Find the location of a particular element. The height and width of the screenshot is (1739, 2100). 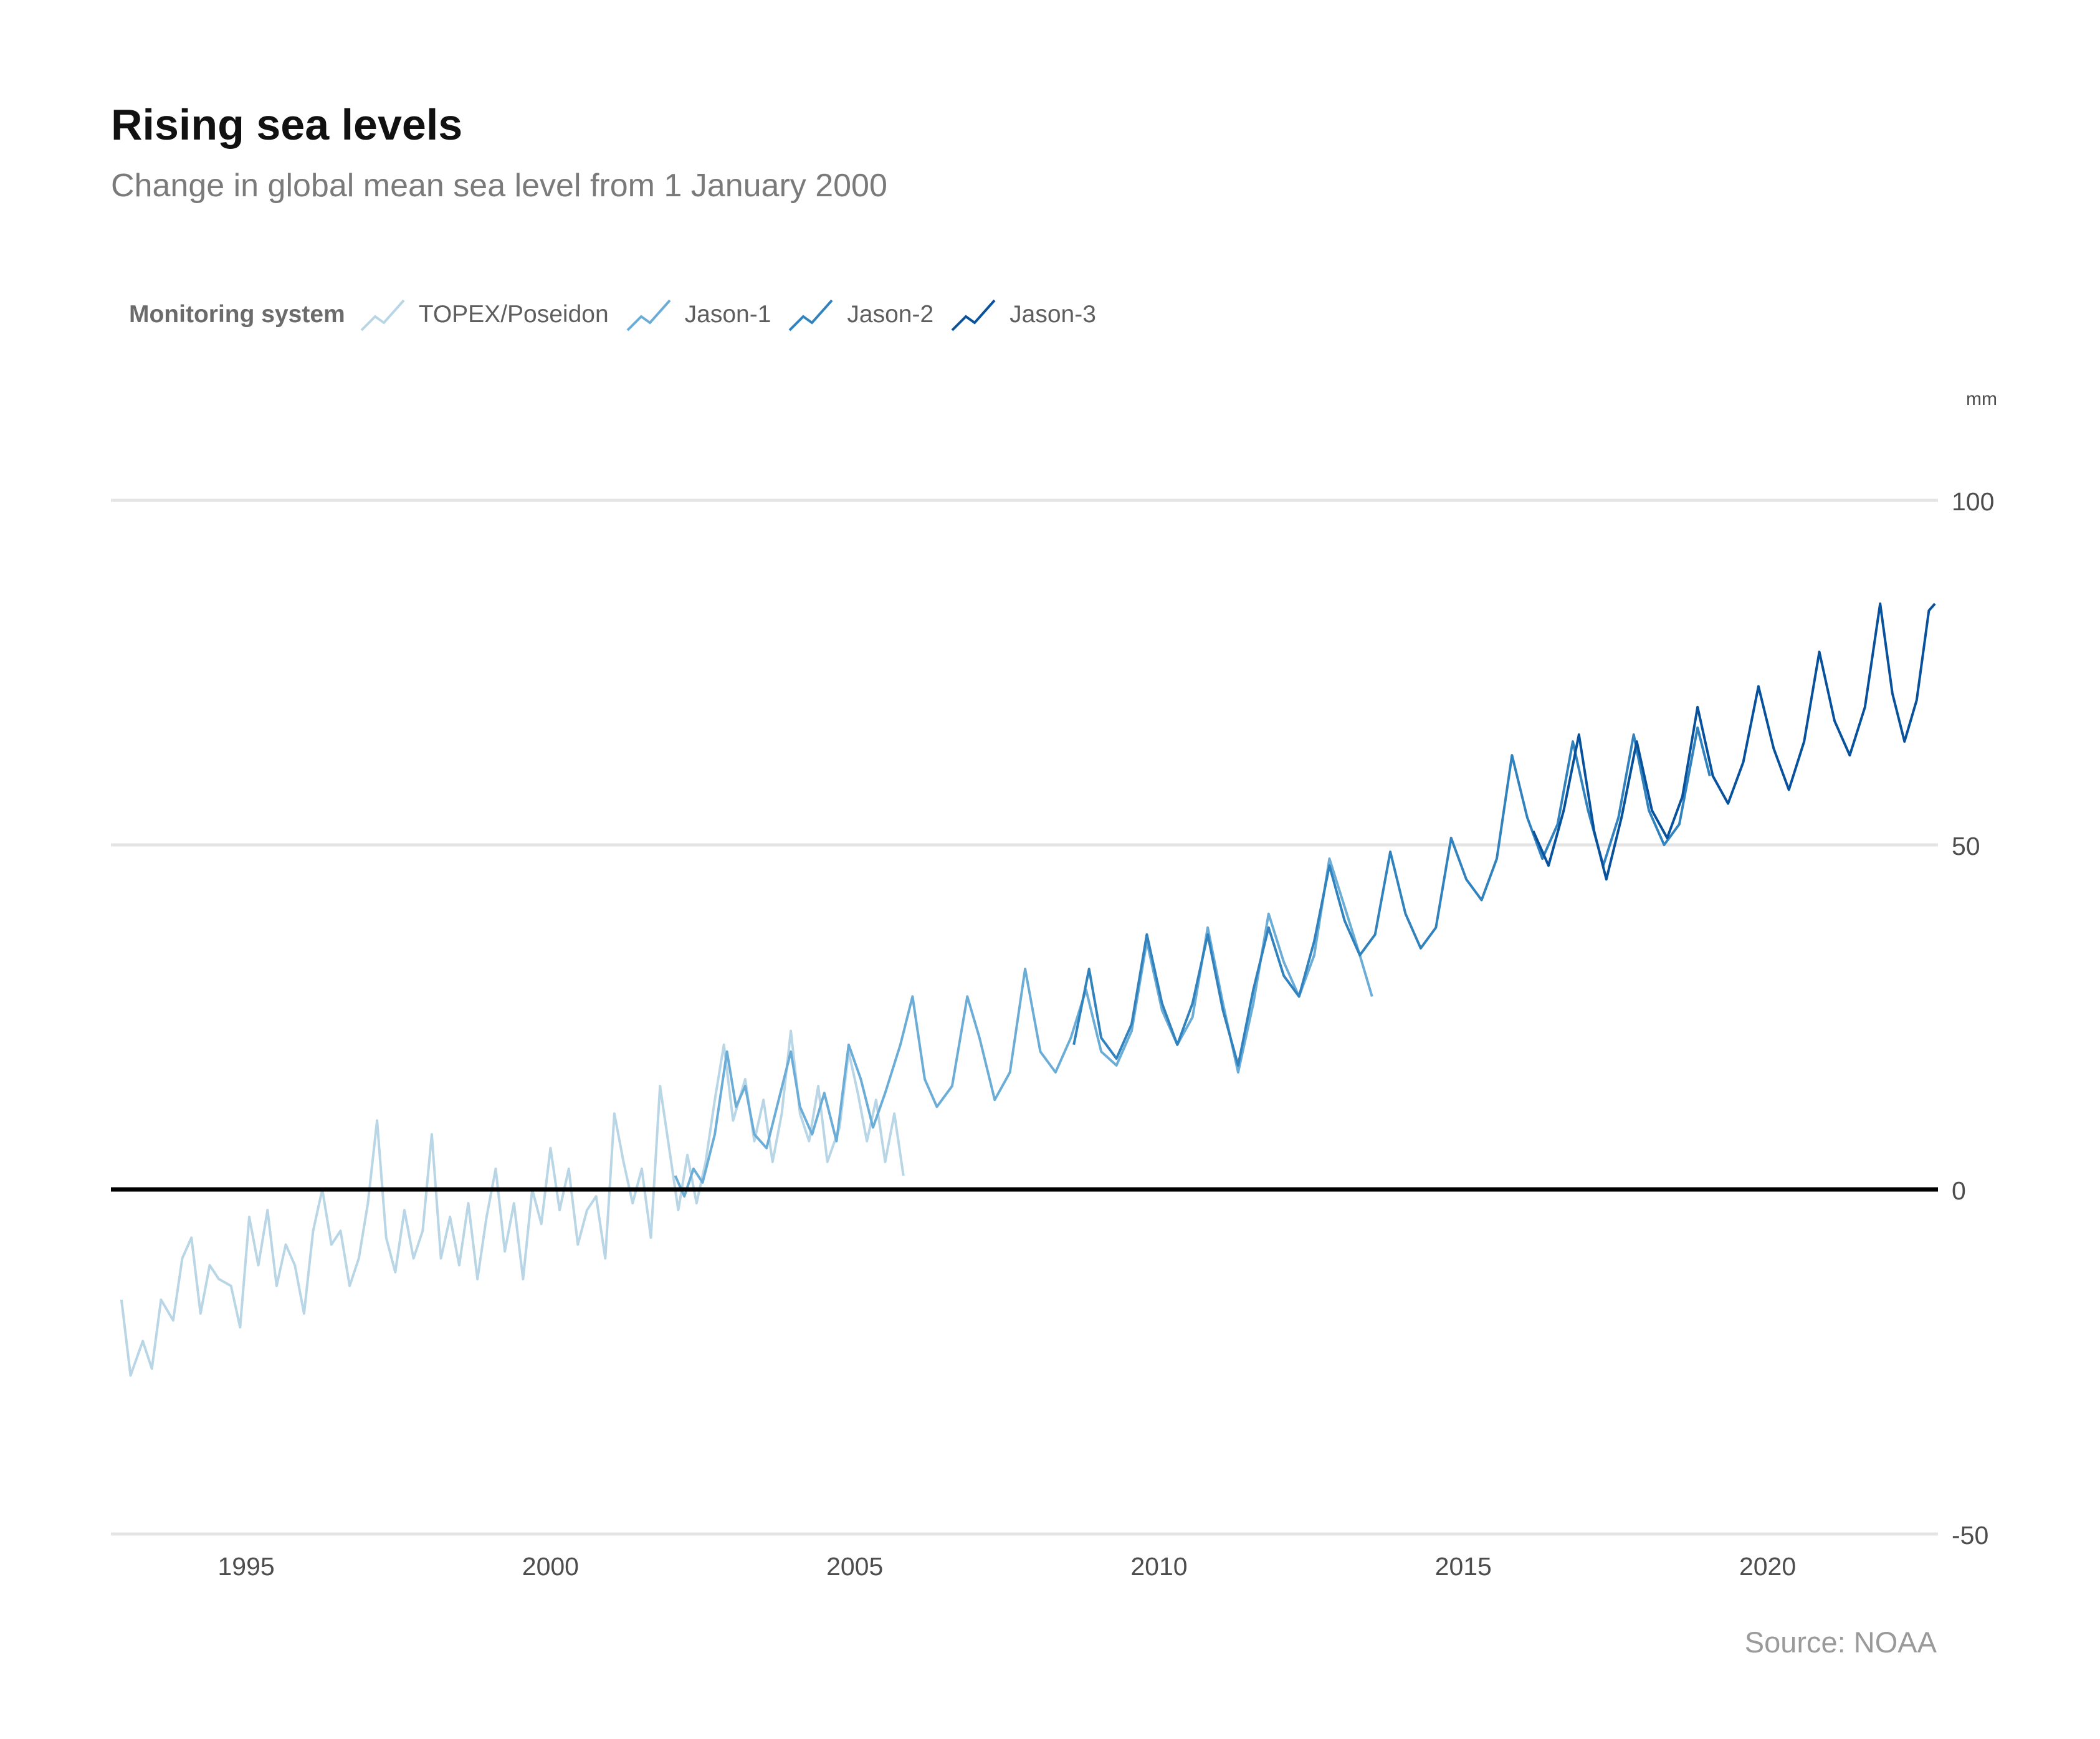

source-note: Source: NOAA is located at coordinates (1840, 1642).